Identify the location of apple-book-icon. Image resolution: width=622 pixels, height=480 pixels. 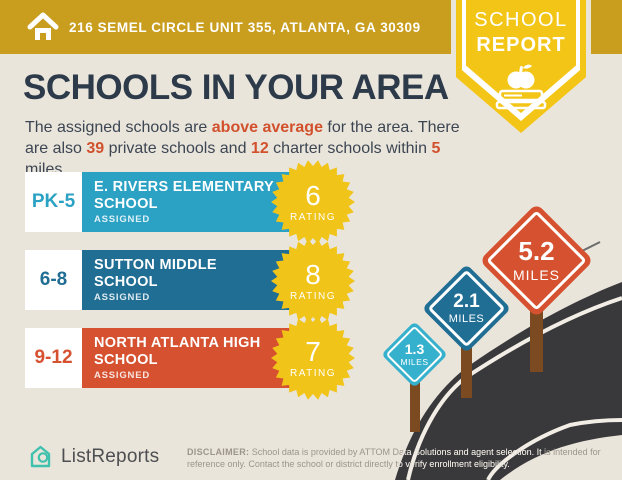
(521, 87).